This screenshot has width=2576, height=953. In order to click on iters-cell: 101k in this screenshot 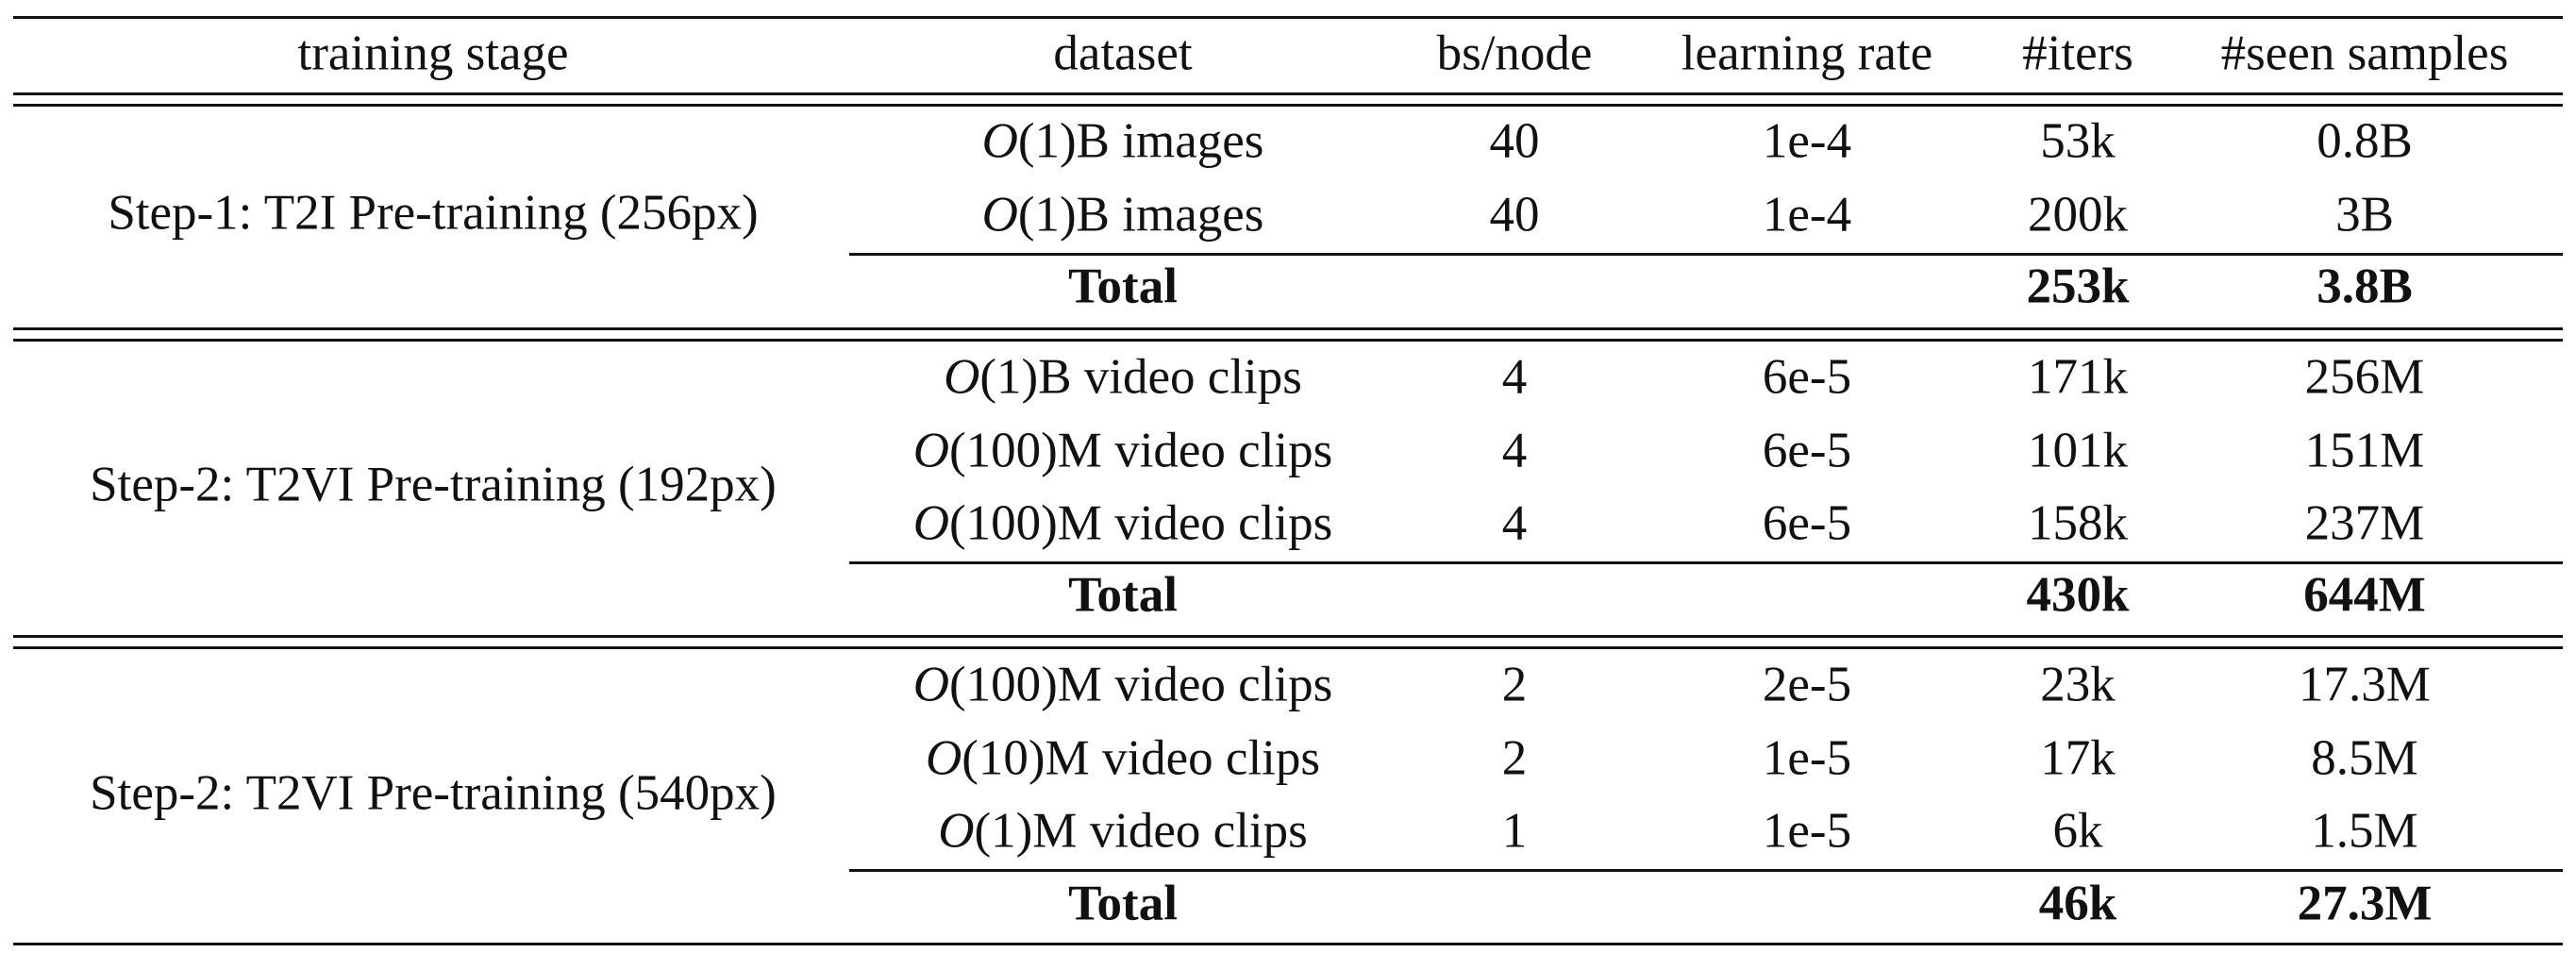, I will do `click(2078, 450)`.